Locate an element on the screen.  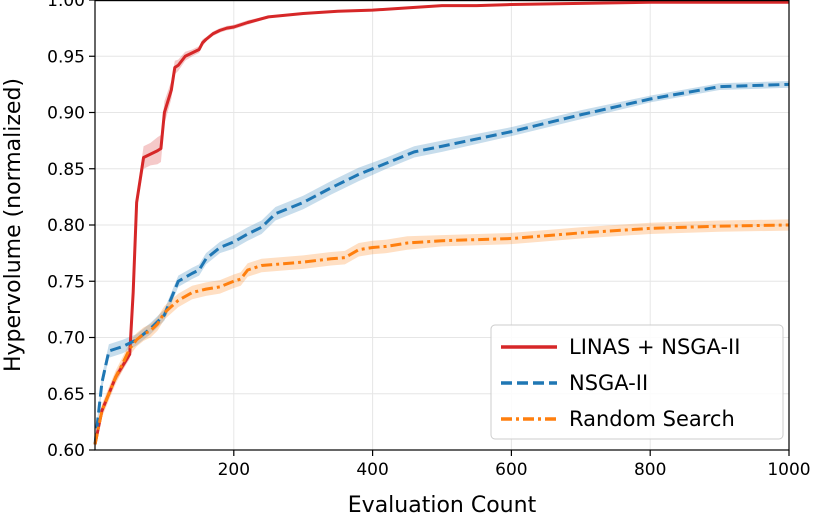
y-tick-label: 0.85 is located at coordinates (66, 170).